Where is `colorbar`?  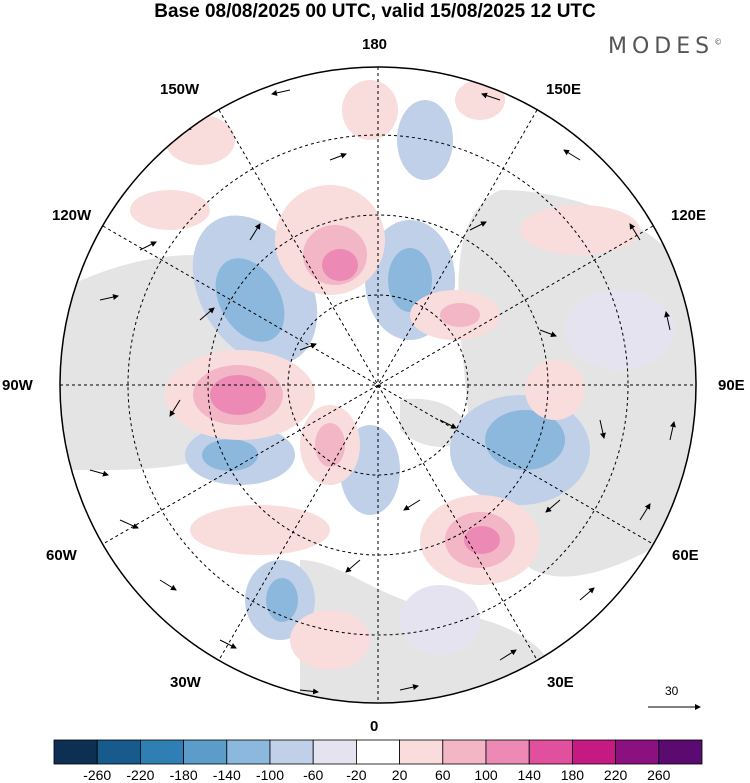
colorbar is located at coordinates (378, 752).